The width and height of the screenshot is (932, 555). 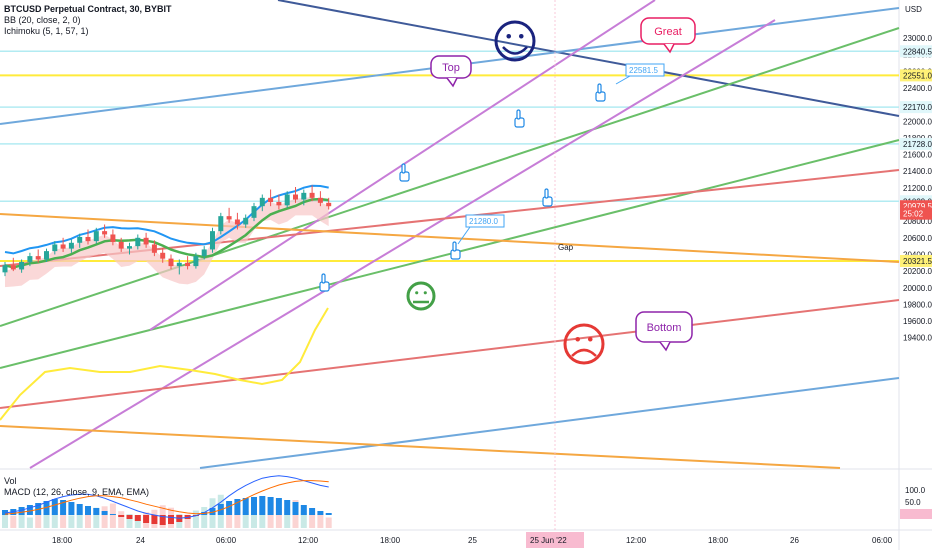 What do you see at coordinates (46, 31) in the screenshot?
I see `ichimoku-legend: Ichimoku (5, 1, 57, 1)` at bounding box center [46, 31].